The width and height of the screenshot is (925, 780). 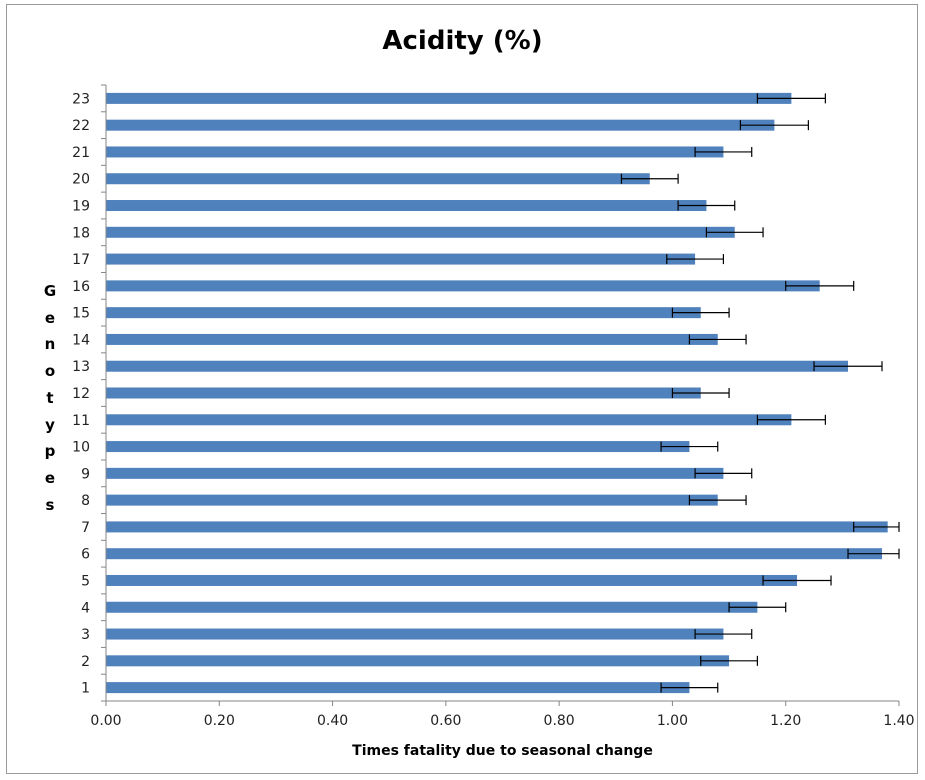 I want to click on y-tick-label: 11, so click(x=81, y=421).